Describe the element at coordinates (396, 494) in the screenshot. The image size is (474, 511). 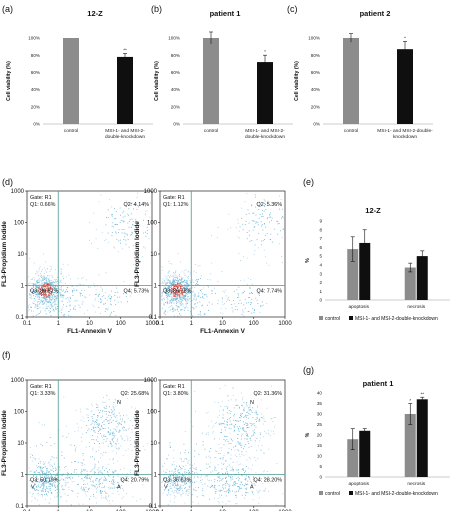
I see `legend-label-knockdown: MSI-1- and MSI-2-double-knockdown` at that location.